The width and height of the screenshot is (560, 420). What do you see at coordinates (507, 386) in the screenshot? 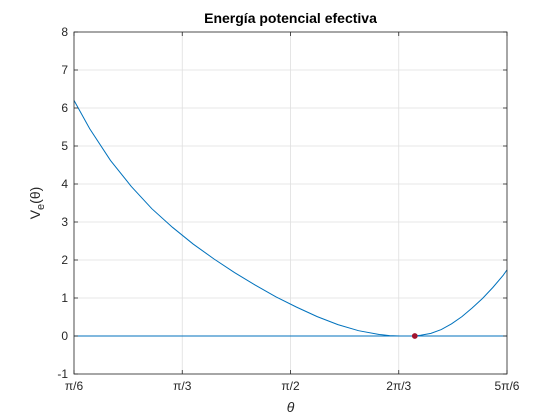
I see `x-tick-label: 5π/6` at bounding box center [507, 386].